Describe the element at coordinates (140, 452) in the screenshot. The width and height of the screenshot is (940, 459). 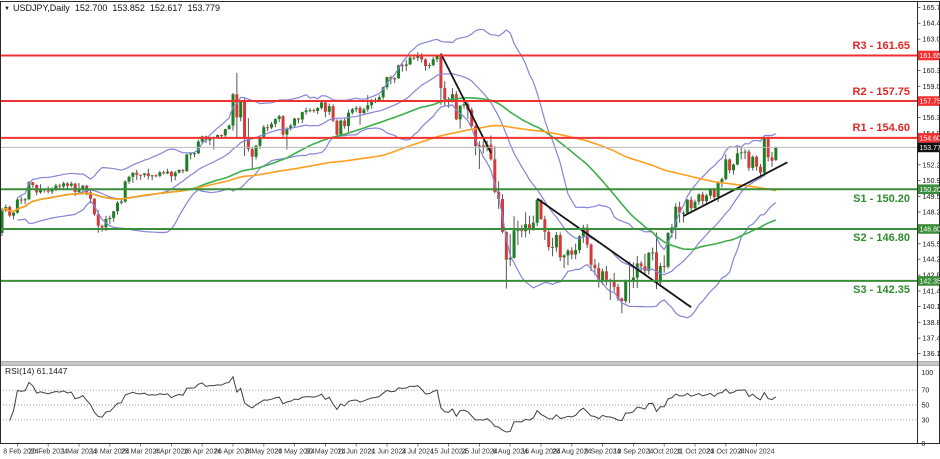
I see `date-tick-label: 25 Mar 2024` at that location.